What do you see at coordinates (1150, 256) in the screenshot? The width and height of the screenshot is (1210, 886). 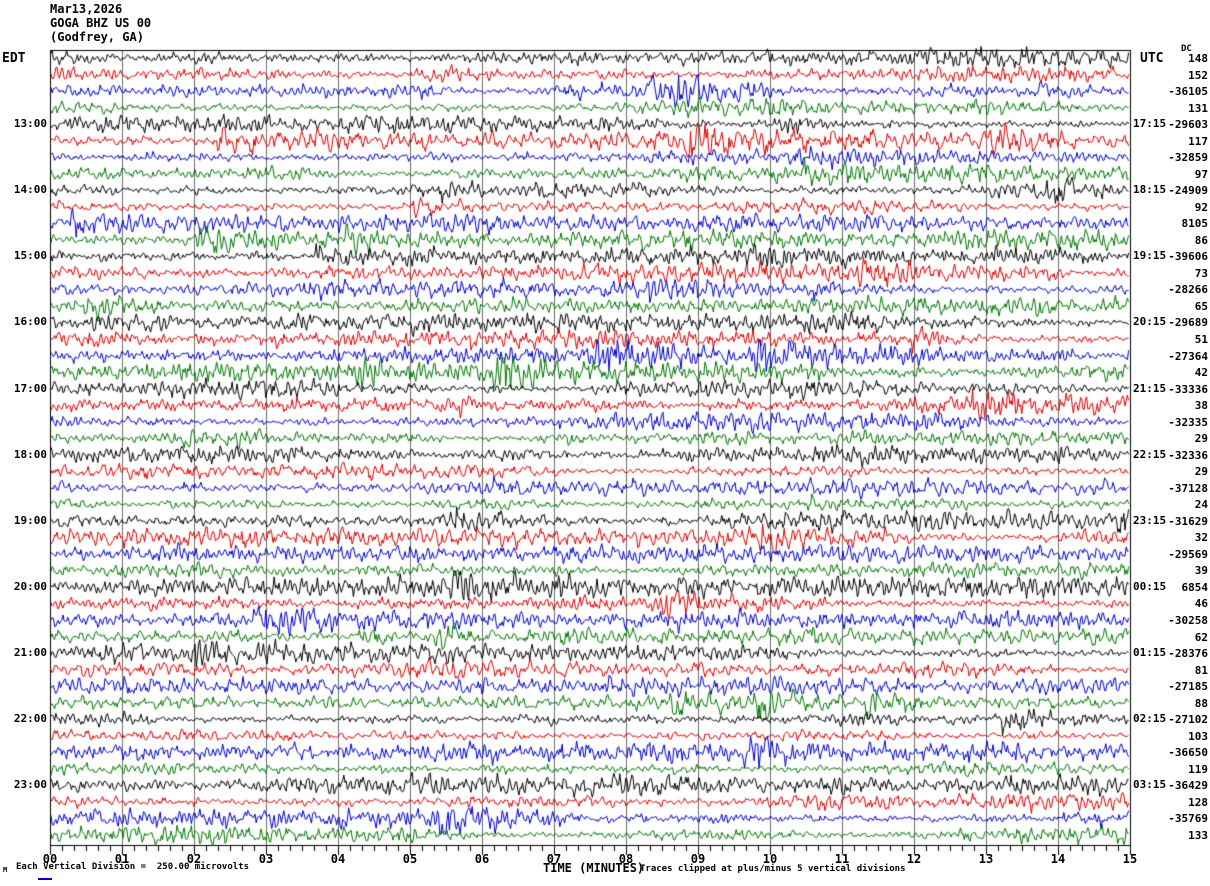 I see `utc-hour-label: 19:15` at bounding box center [1150, 256].